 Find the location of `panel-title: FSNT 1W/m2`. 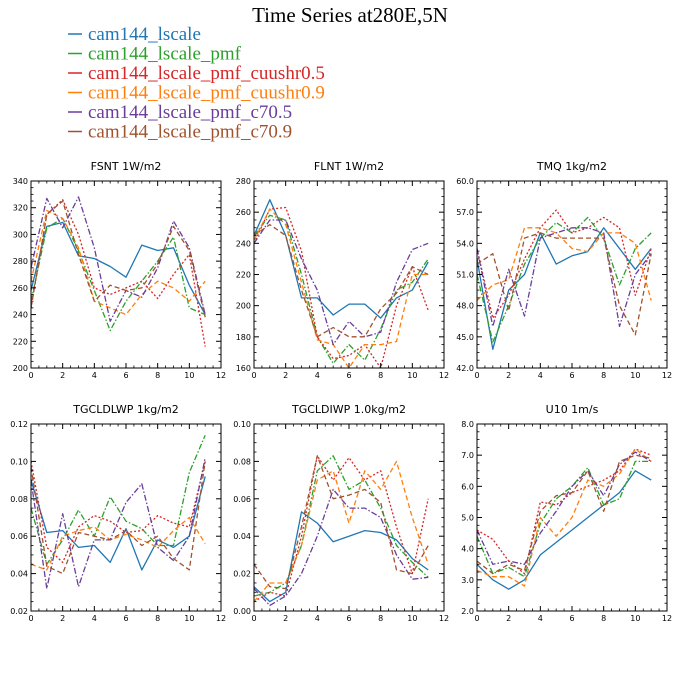

panel-title: FSNT 1W/m2 is located at coordinates (126, 166).